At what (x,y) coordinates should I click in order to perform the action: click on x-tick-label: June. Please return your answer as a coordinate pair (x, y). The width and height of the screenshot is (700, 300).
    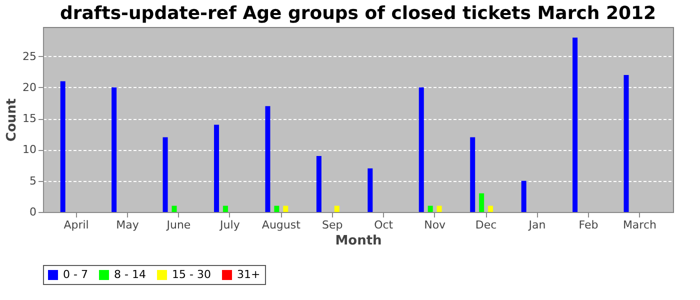
    Looking at the image, I should click on (178, 225).